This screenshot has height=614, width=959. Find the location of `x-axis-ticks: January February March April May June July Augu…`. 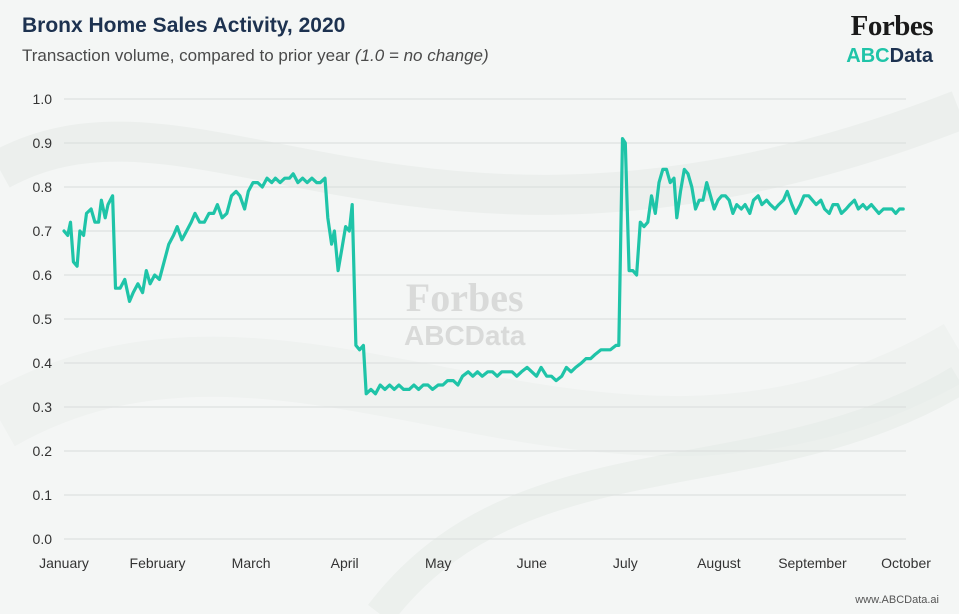

x-axis-ticks: January February March April May June July Augu… is located at coordinates (485, 563).